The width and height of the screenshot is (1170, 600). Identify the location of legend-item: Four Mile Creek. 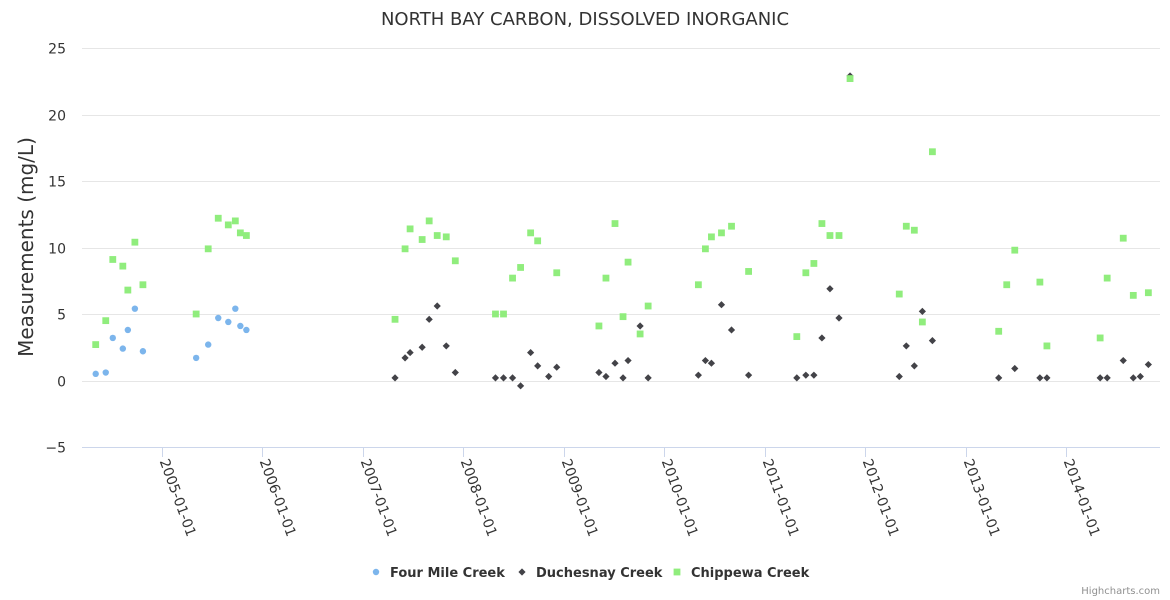
(438, 573).